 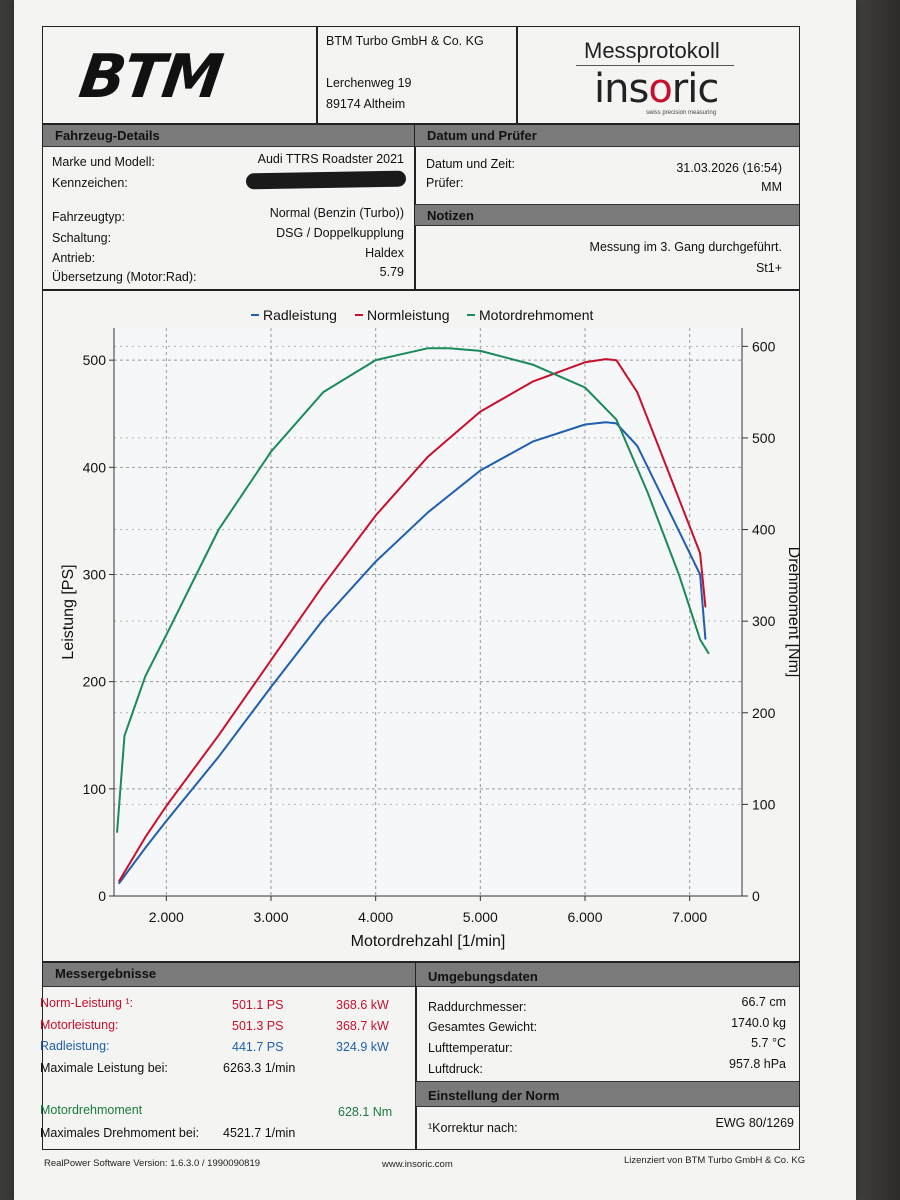 What do you see at coordinates (362, 1005) in the screenshot?
I see `norm-power-kw: 368.6 kW` at bounding box center [362, 1005].